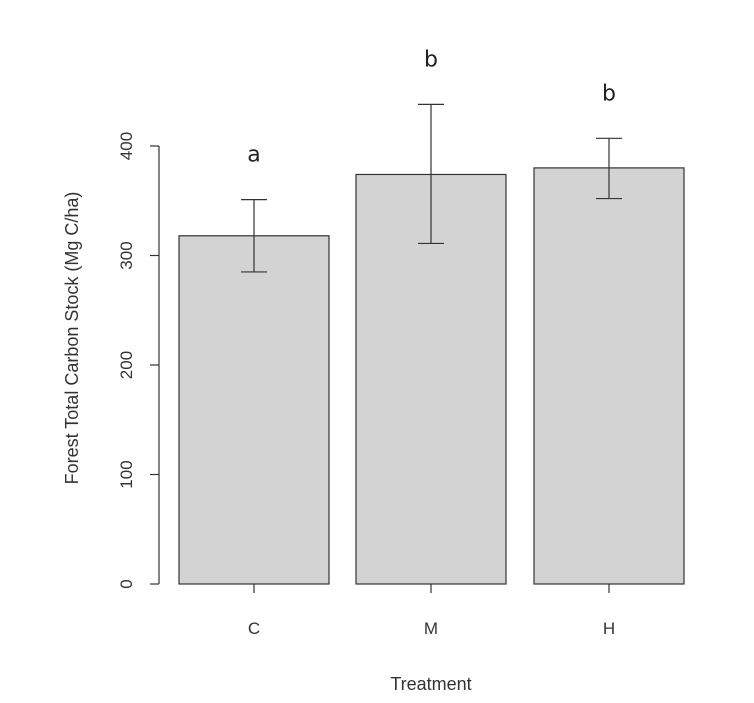  What do you see at coordinates (126, 474) in the screenshot?
I see `y-axis-tick-label: 100` at bounding box center [126, 474].